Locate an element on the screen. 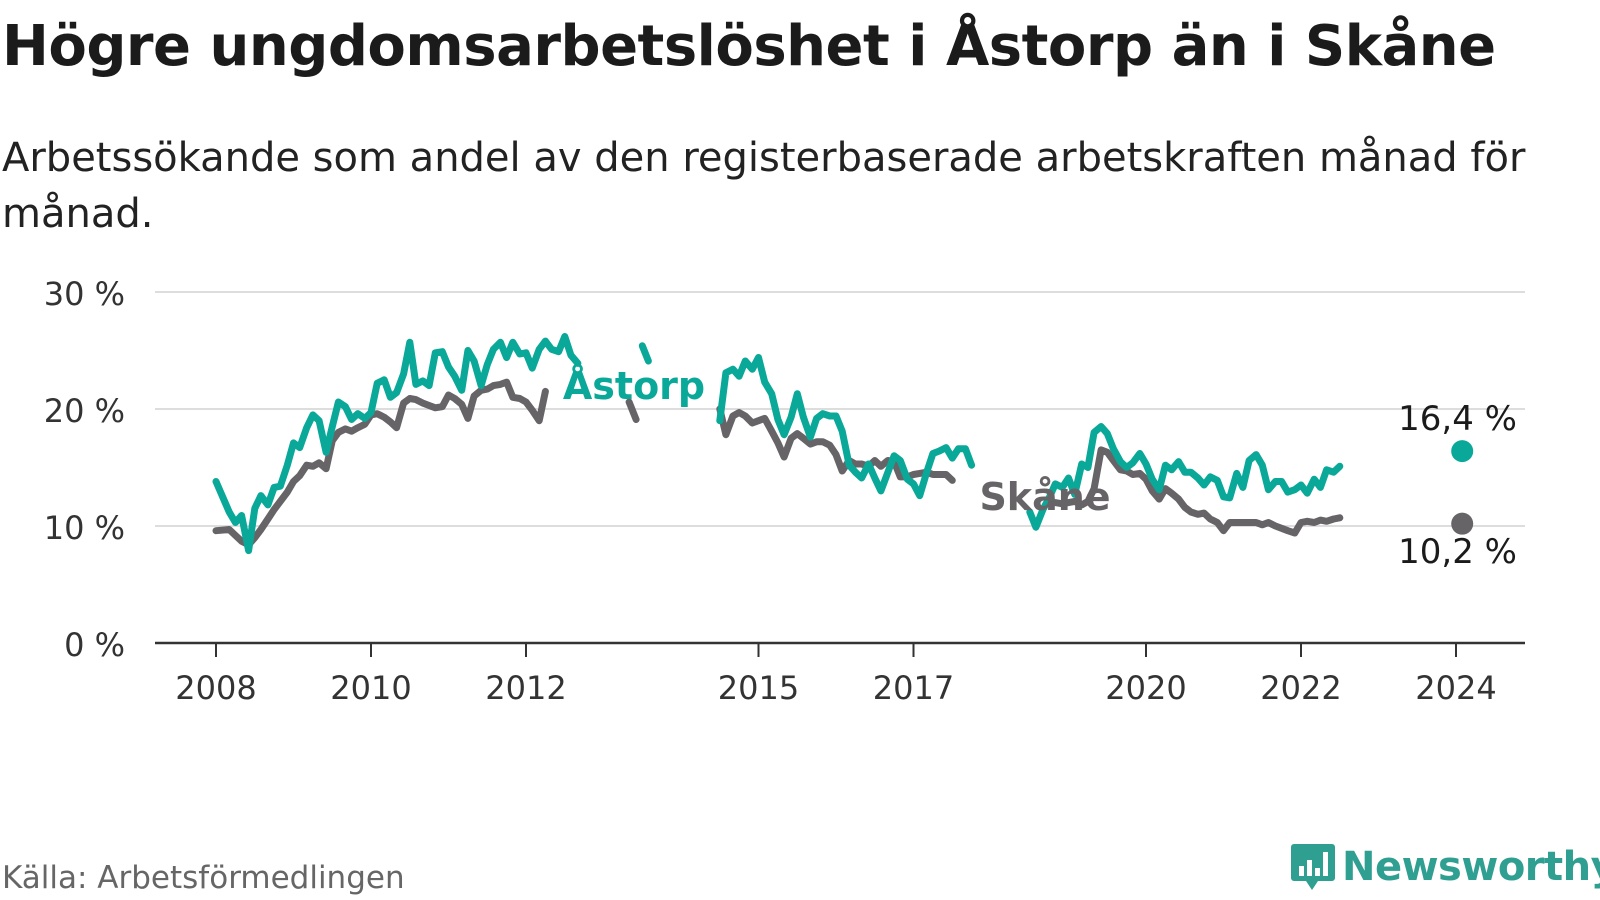 The width and height of the screenshot is (1600, 900). x-tick-label: 2008 is located at coordinates (215, 688).